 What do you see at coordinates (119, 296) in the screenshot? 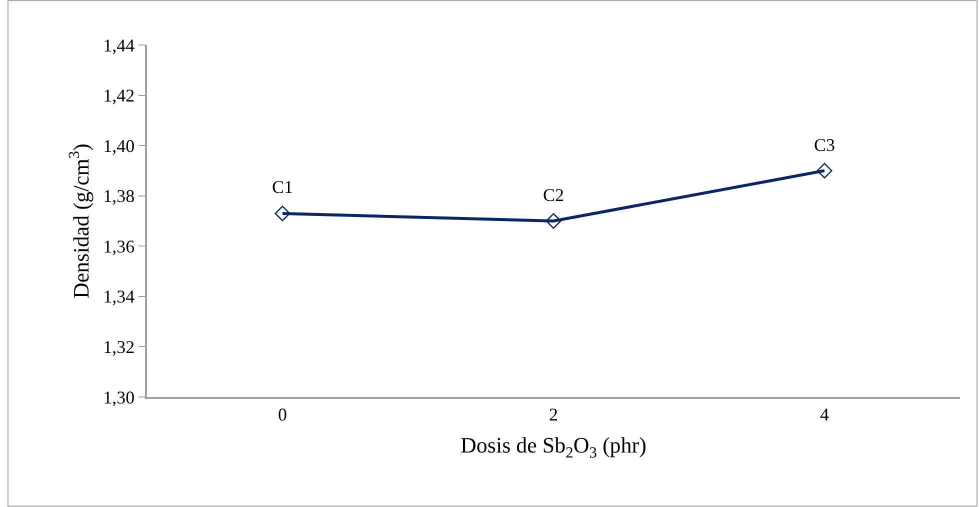
I see `y-tick-label: 1,34` at bounding box center [119, 296].